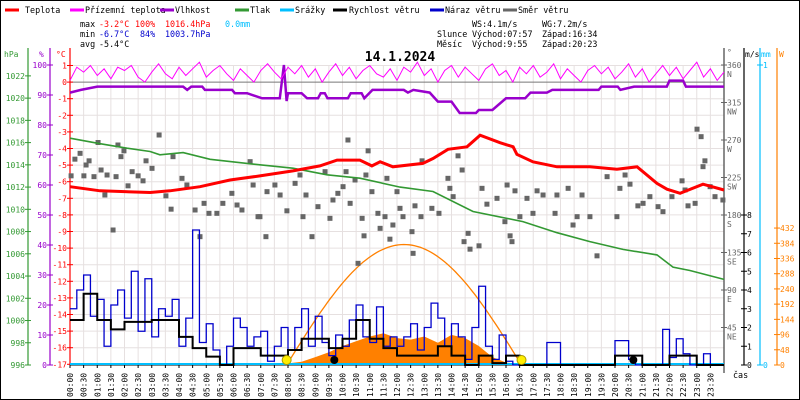 The height and width of the screenshot is (400, 800). I want to click on time-tick-label: 15:00, so click(479, 385).